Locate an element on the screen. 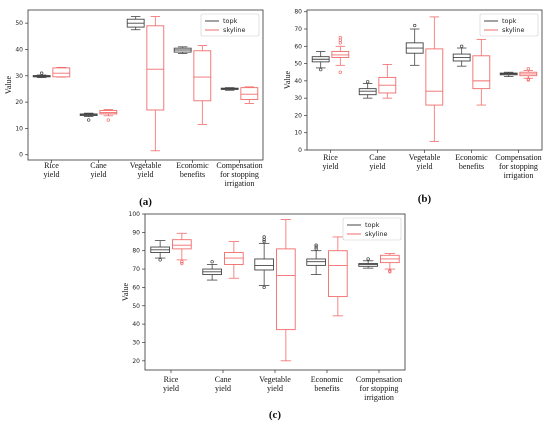 Image resolution: width=550 pixels, height=430 pixels. y-tick-label: 100 is located at coordinates (135, 214).